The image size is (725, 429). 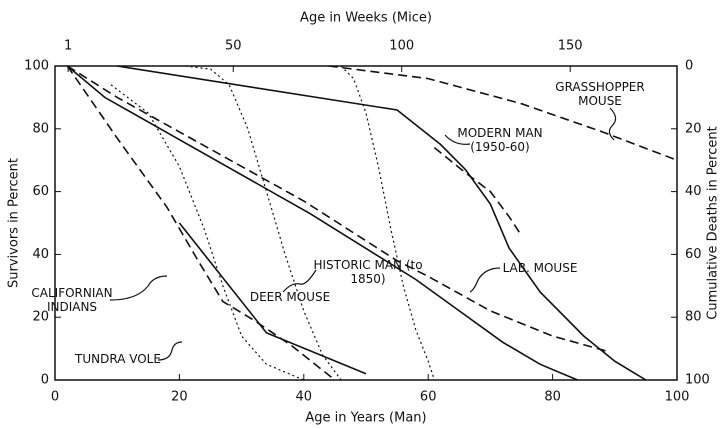 What do you see at coordinates (697, 380) in the screenshot?
I see `y2-tick-label: 100` at bounding box center [697, 380].